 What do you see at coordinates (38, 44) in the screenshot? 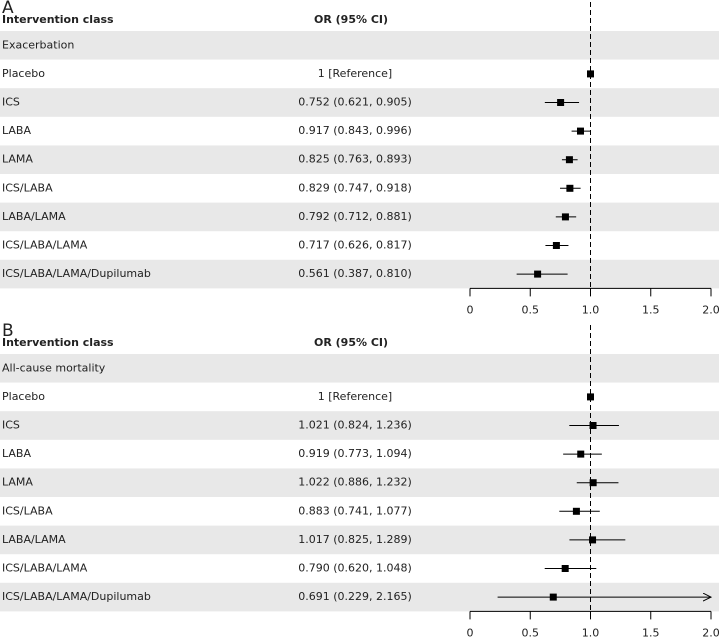
I see `section-label: Exacerbation` at bounding box center [38, 44].